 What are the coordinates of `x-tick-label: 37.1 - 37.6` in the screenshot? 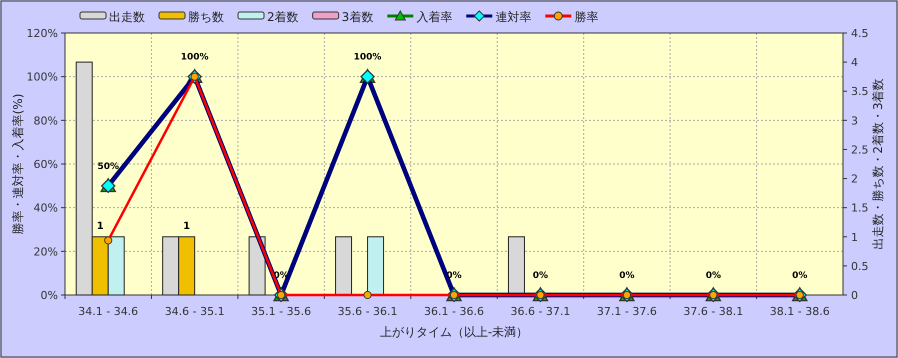 It's located at (626, 311).